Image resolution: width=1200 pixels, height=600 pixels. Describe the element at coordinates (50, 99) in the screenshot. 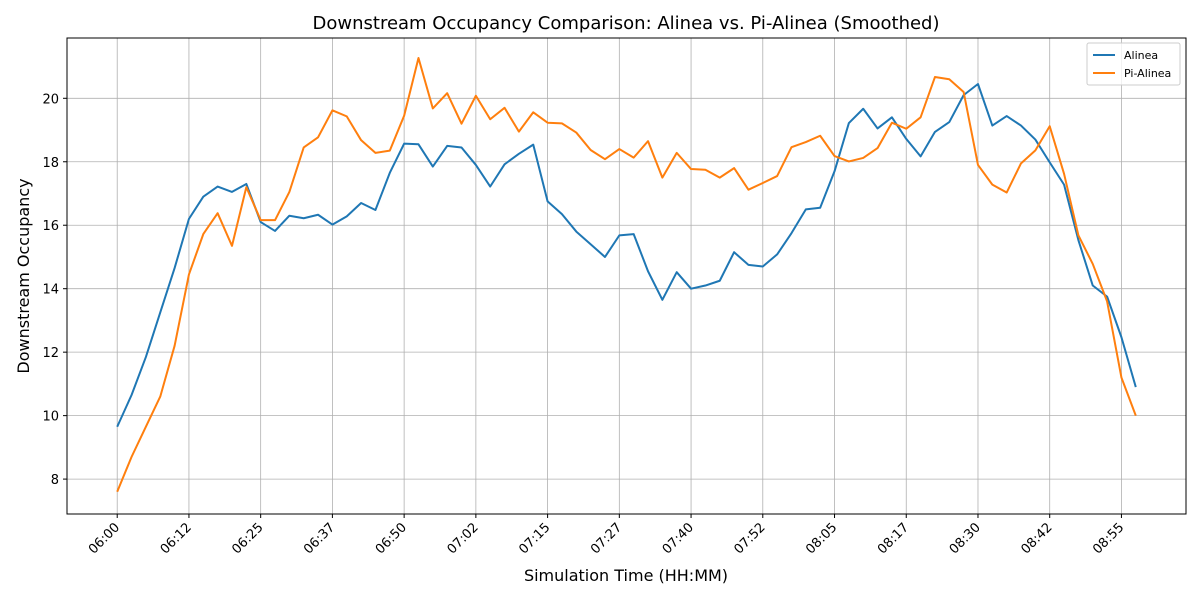

I see `y-tick-label: 20` at that location.